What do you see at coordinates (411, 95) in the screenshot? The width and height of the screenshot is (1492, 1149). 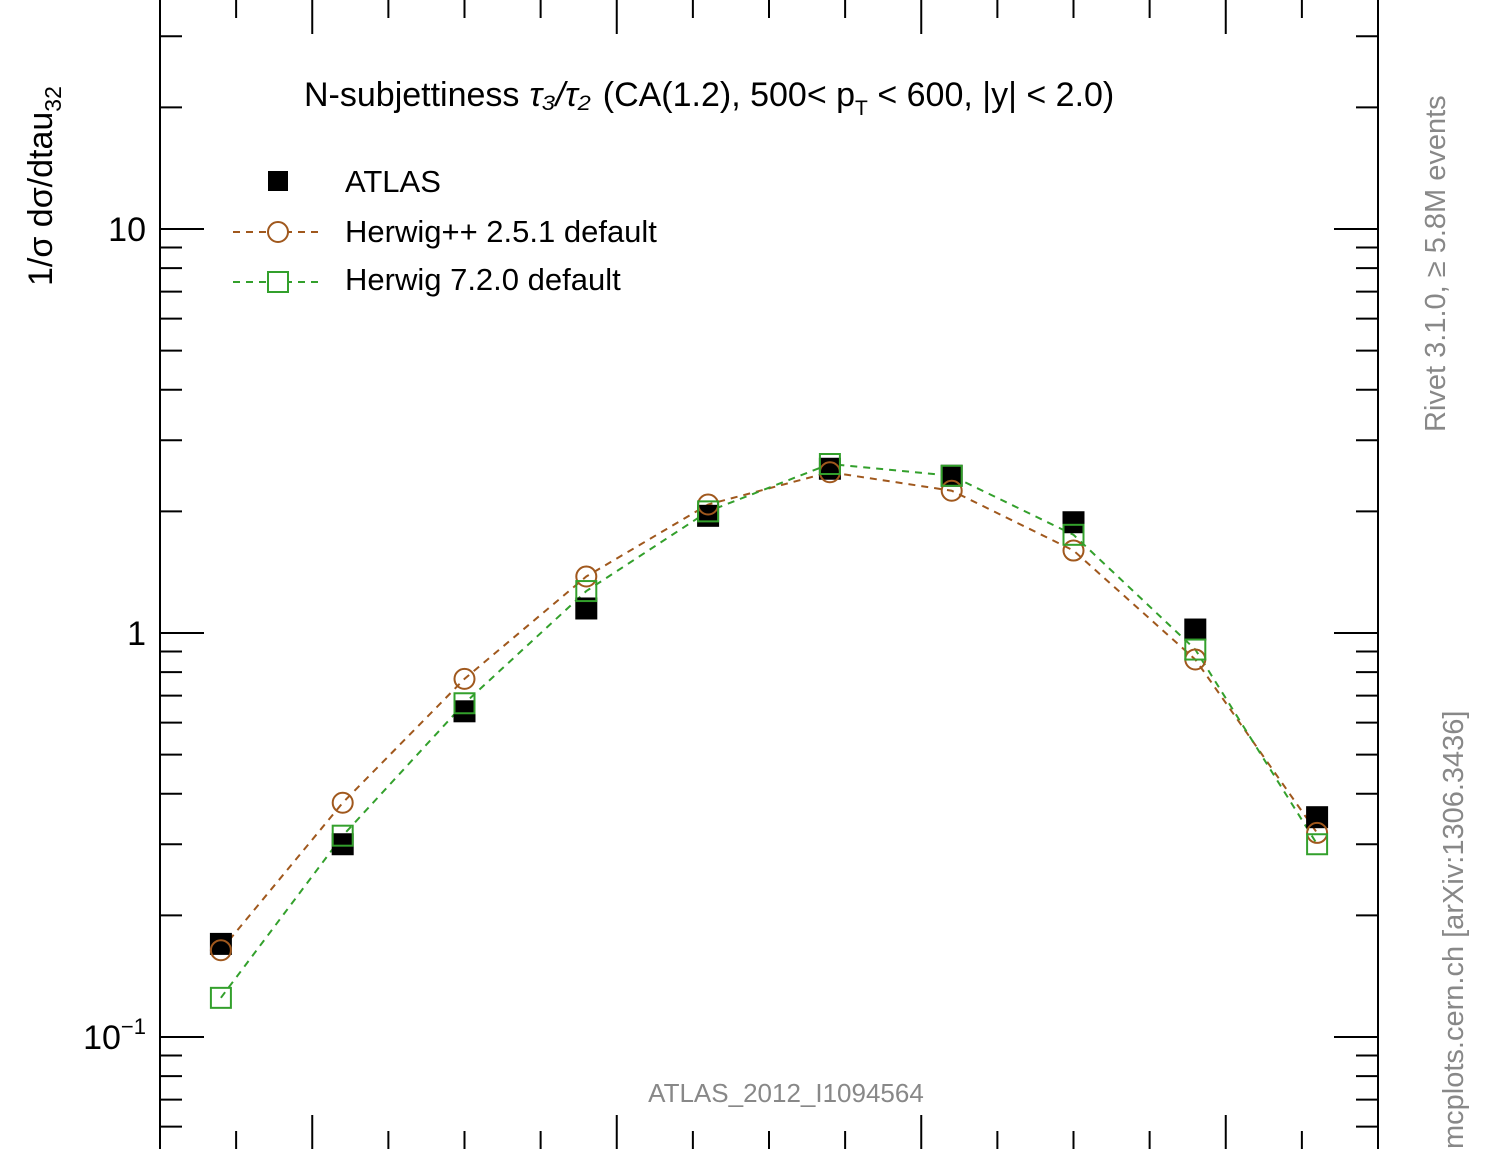 I see `chart-title-text: N-subjettiness` at bounding box center [411, 95].